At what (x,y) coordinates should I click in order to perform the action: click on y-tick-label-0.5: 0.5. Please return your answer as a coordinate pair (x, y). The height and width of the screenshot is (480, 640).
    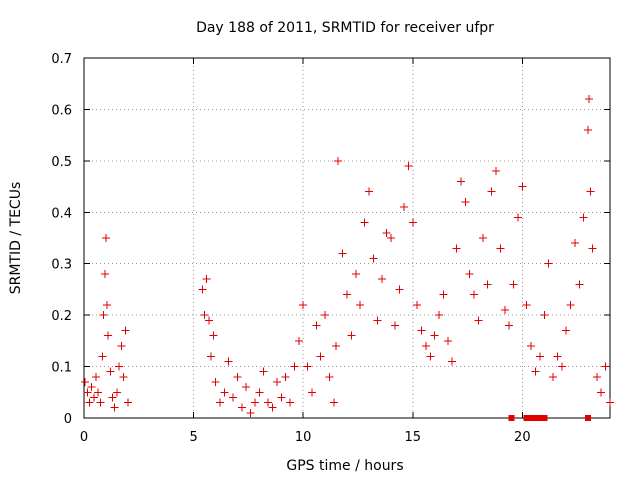
    Looking at the image, I should click on (61, 162).